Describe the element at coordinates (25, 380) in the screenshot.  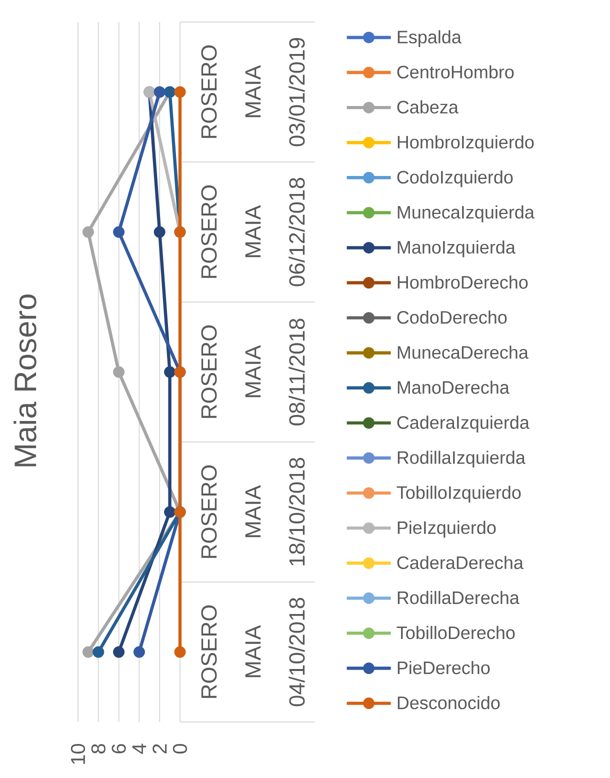
I see `text: Maia Rosero` at that location.